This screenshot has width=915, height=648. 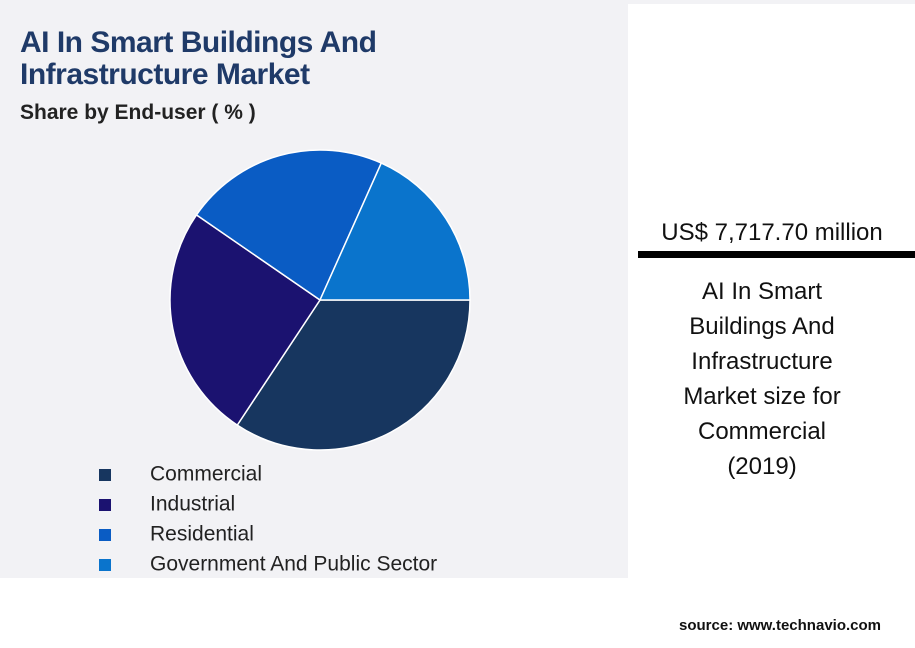 What do you see at coordinates (761, 466) in the screenshot?
I see `description-line: (2019)` at bounding box center [761, 466].